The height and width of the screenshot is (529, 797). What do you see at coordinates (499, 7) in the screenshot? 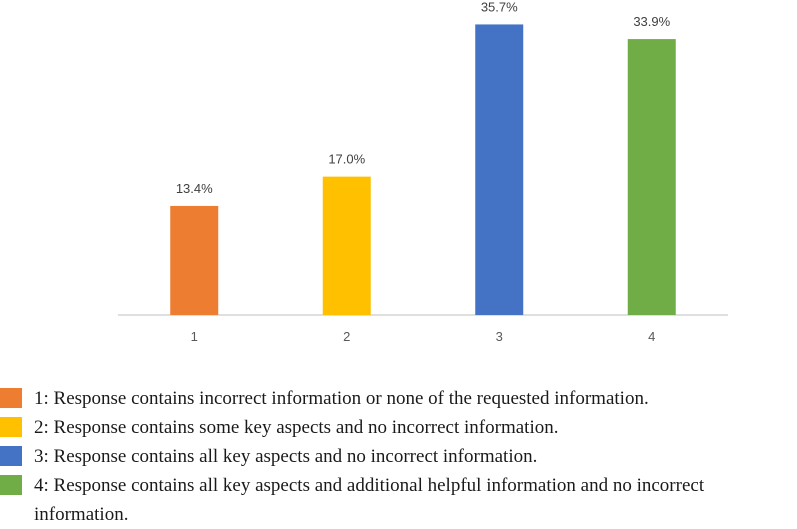
I see `data-label-3: 35.7%` at bounding box center [499, 7].